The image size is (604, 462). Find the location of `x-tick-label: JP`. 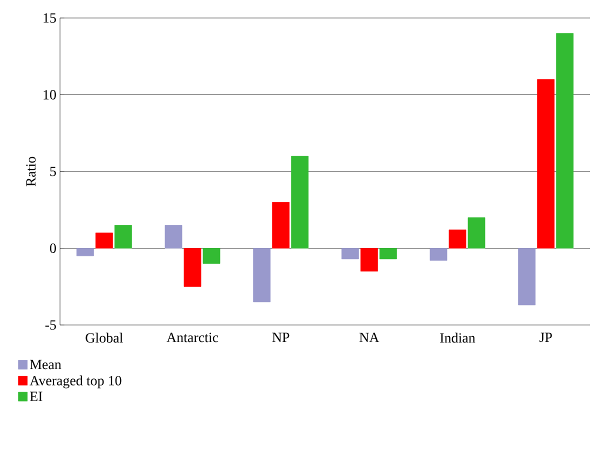

x-tick-label: JP is located at coordinates (546, 337).